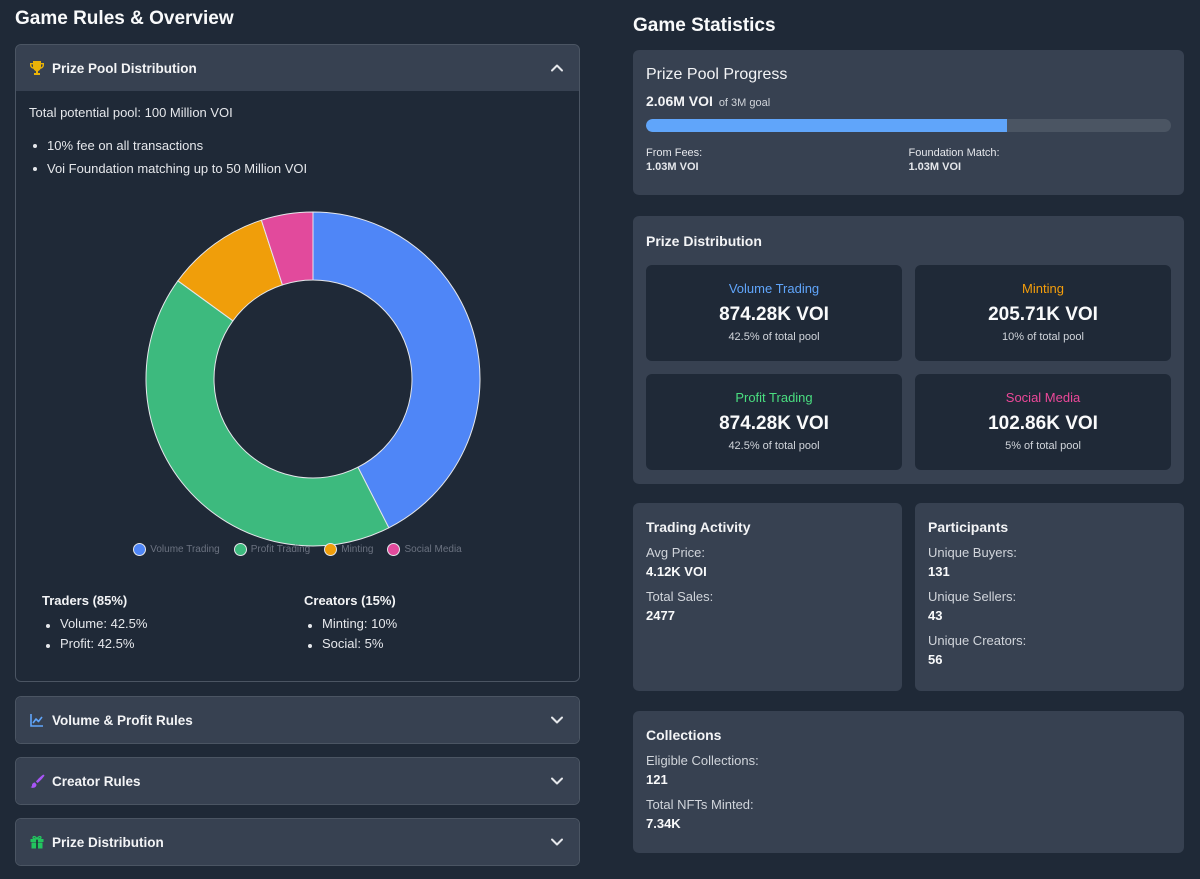 The image size is (1200, 879). What do you see at coordinates (122, 720) in the screenshot?
I see `accordion-volume-profit-title: Volume & Profit Rules` at bounding box center [122, 720].